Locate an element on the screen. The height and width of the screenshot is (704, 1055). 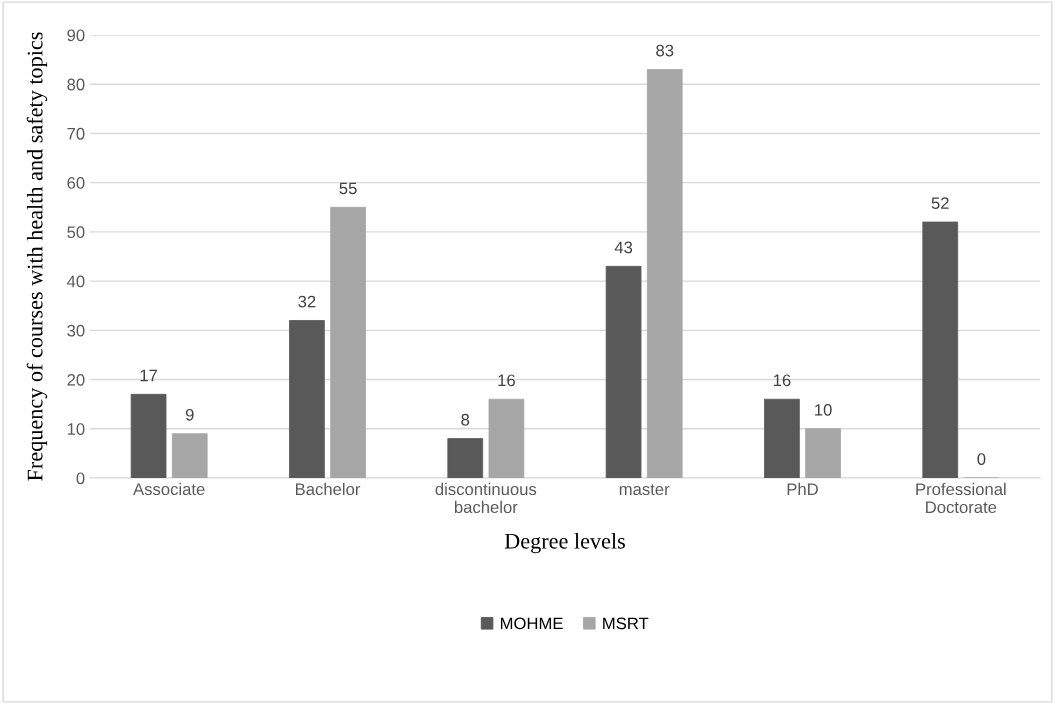
x-tick-label: PhD is located at coordinates (802, 488).